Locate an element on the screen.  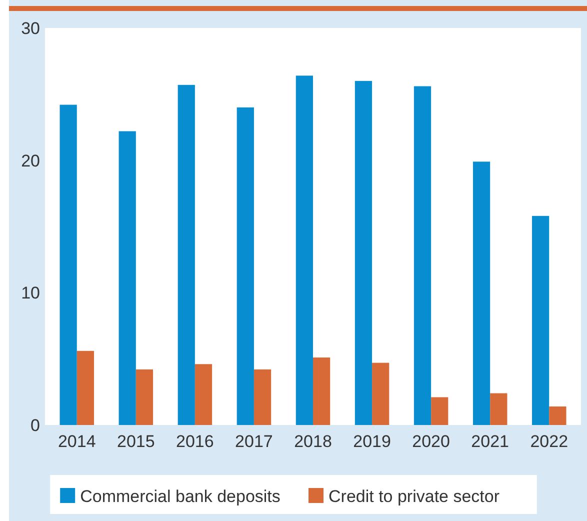
x-tick-label: 2015 is located at coordinates (135, 441).